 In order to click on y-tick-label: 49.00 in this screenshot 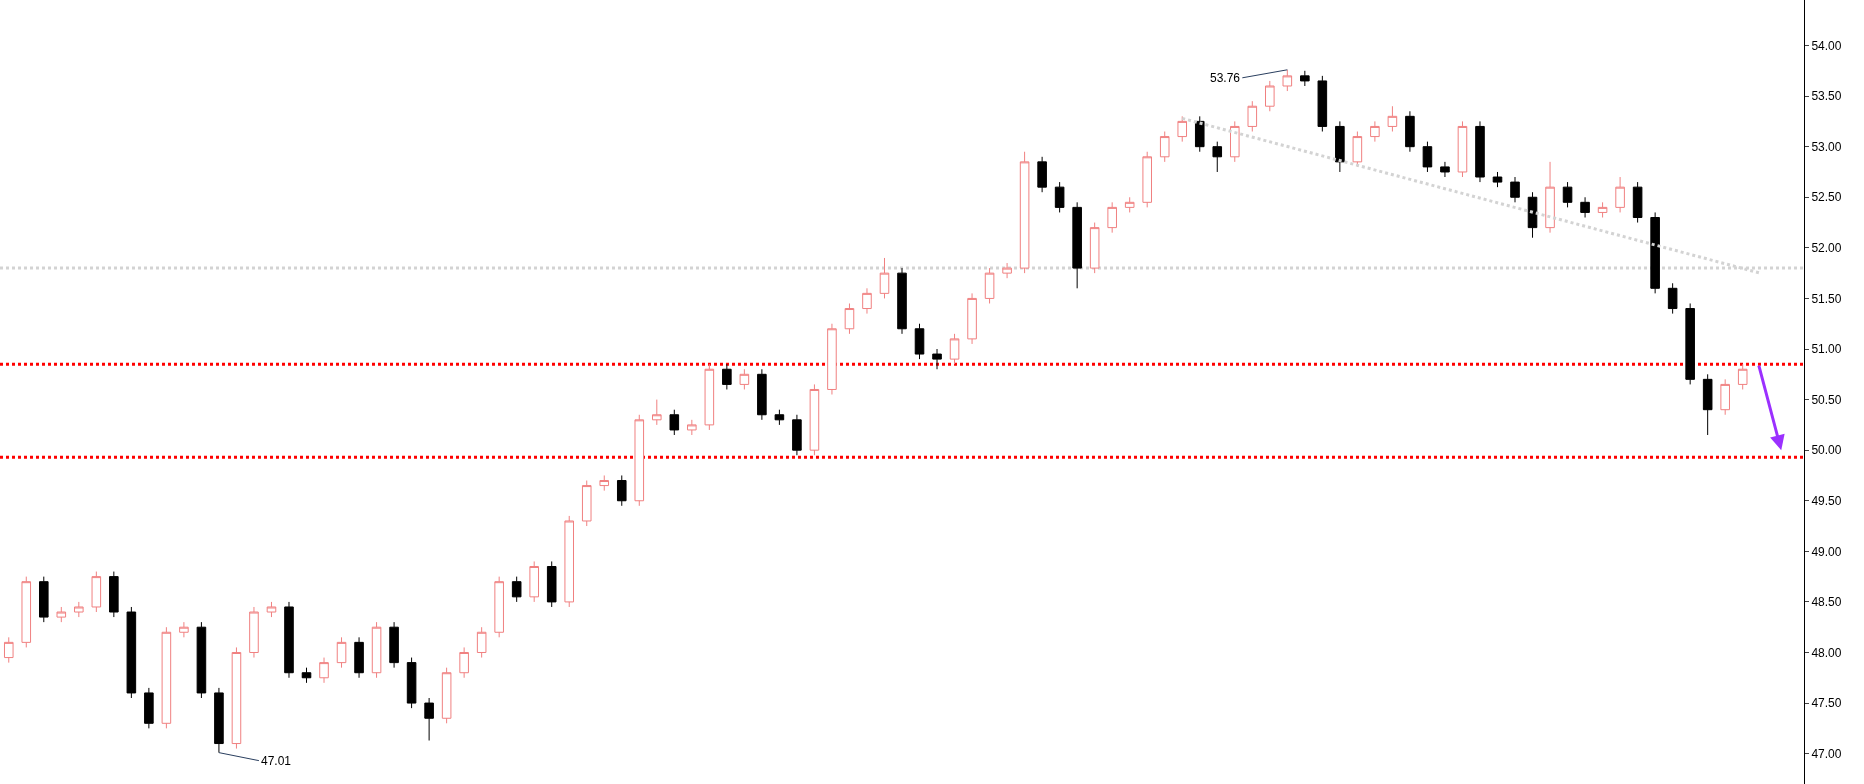, I will do `click(1826, 551)`.